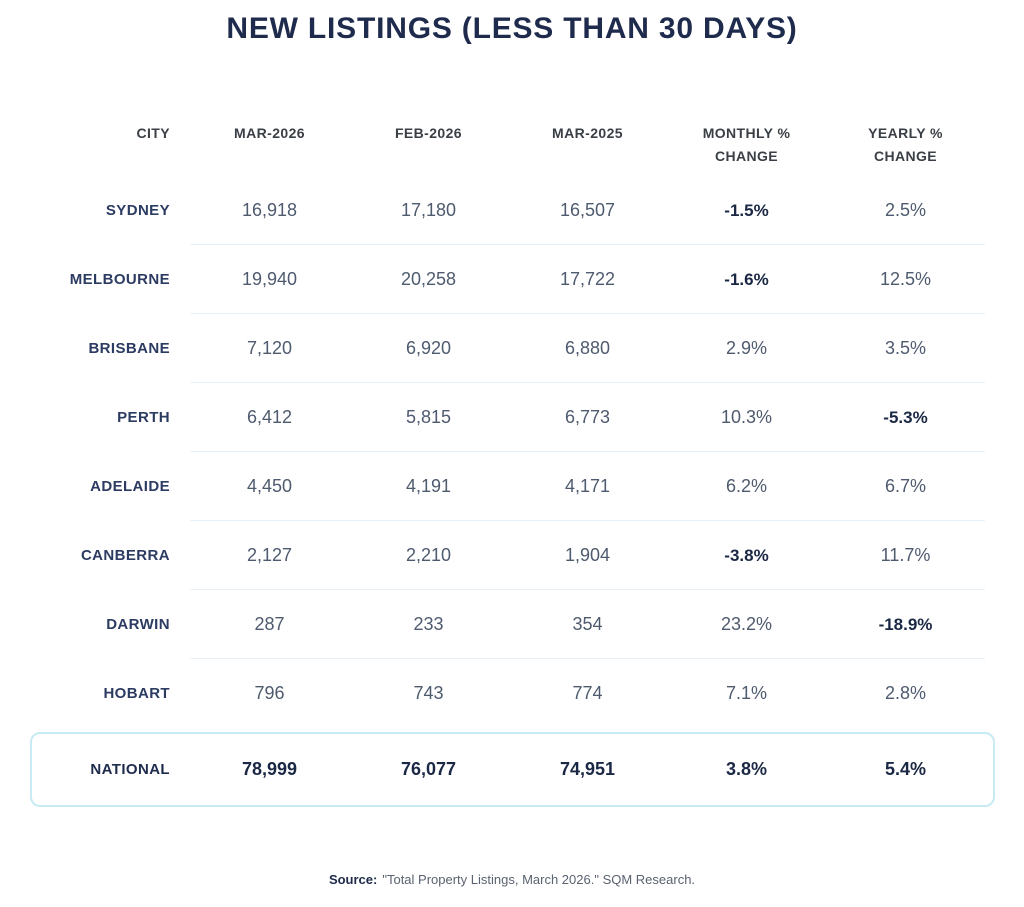 The width and height of the screenshot is (1024, 907). What do you see at coordinates (269, 279) in the screenshot?
I see `value-cell: 19,940` at bounding box center [269, 279].